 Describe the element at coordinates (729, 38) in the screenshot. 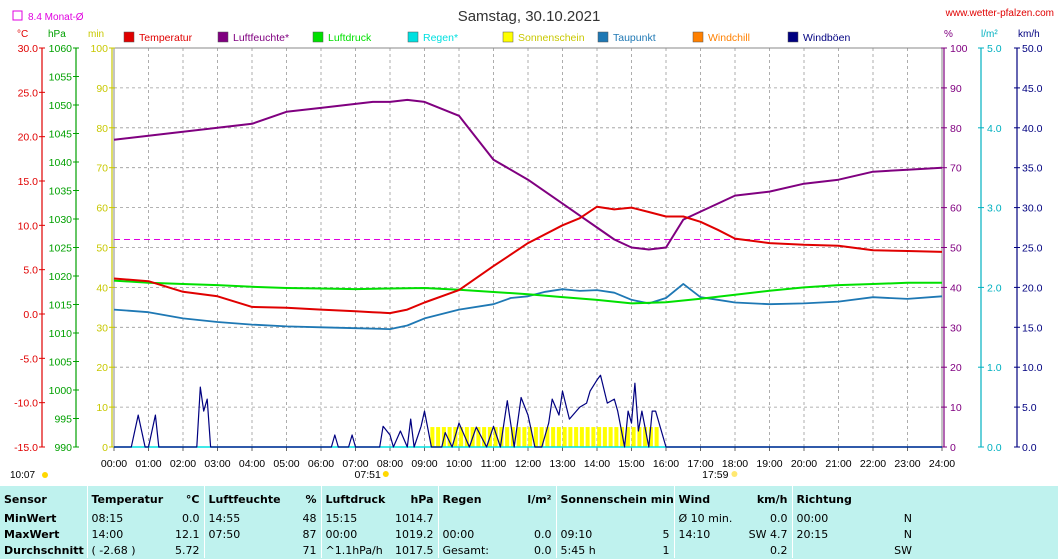

I see `legend-label: Windchill` at that location.